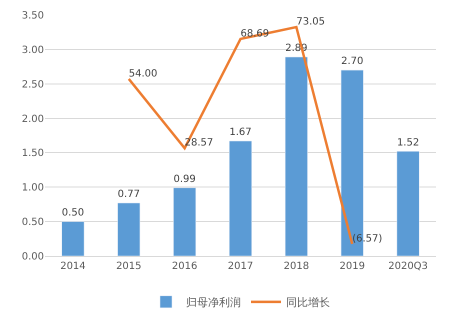  Describe the element at coordinates (185, 266) in the screenshot. I see `x-tick-label: 2016` at that location.